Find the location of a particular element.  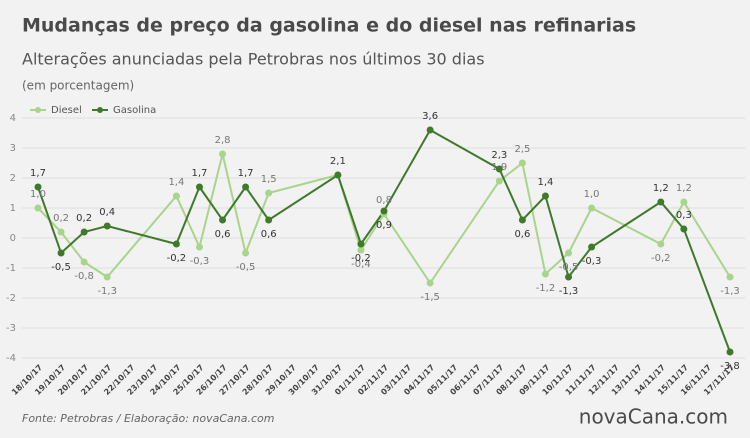

y-tick-label: -4 is located at coordinates (11, 358).